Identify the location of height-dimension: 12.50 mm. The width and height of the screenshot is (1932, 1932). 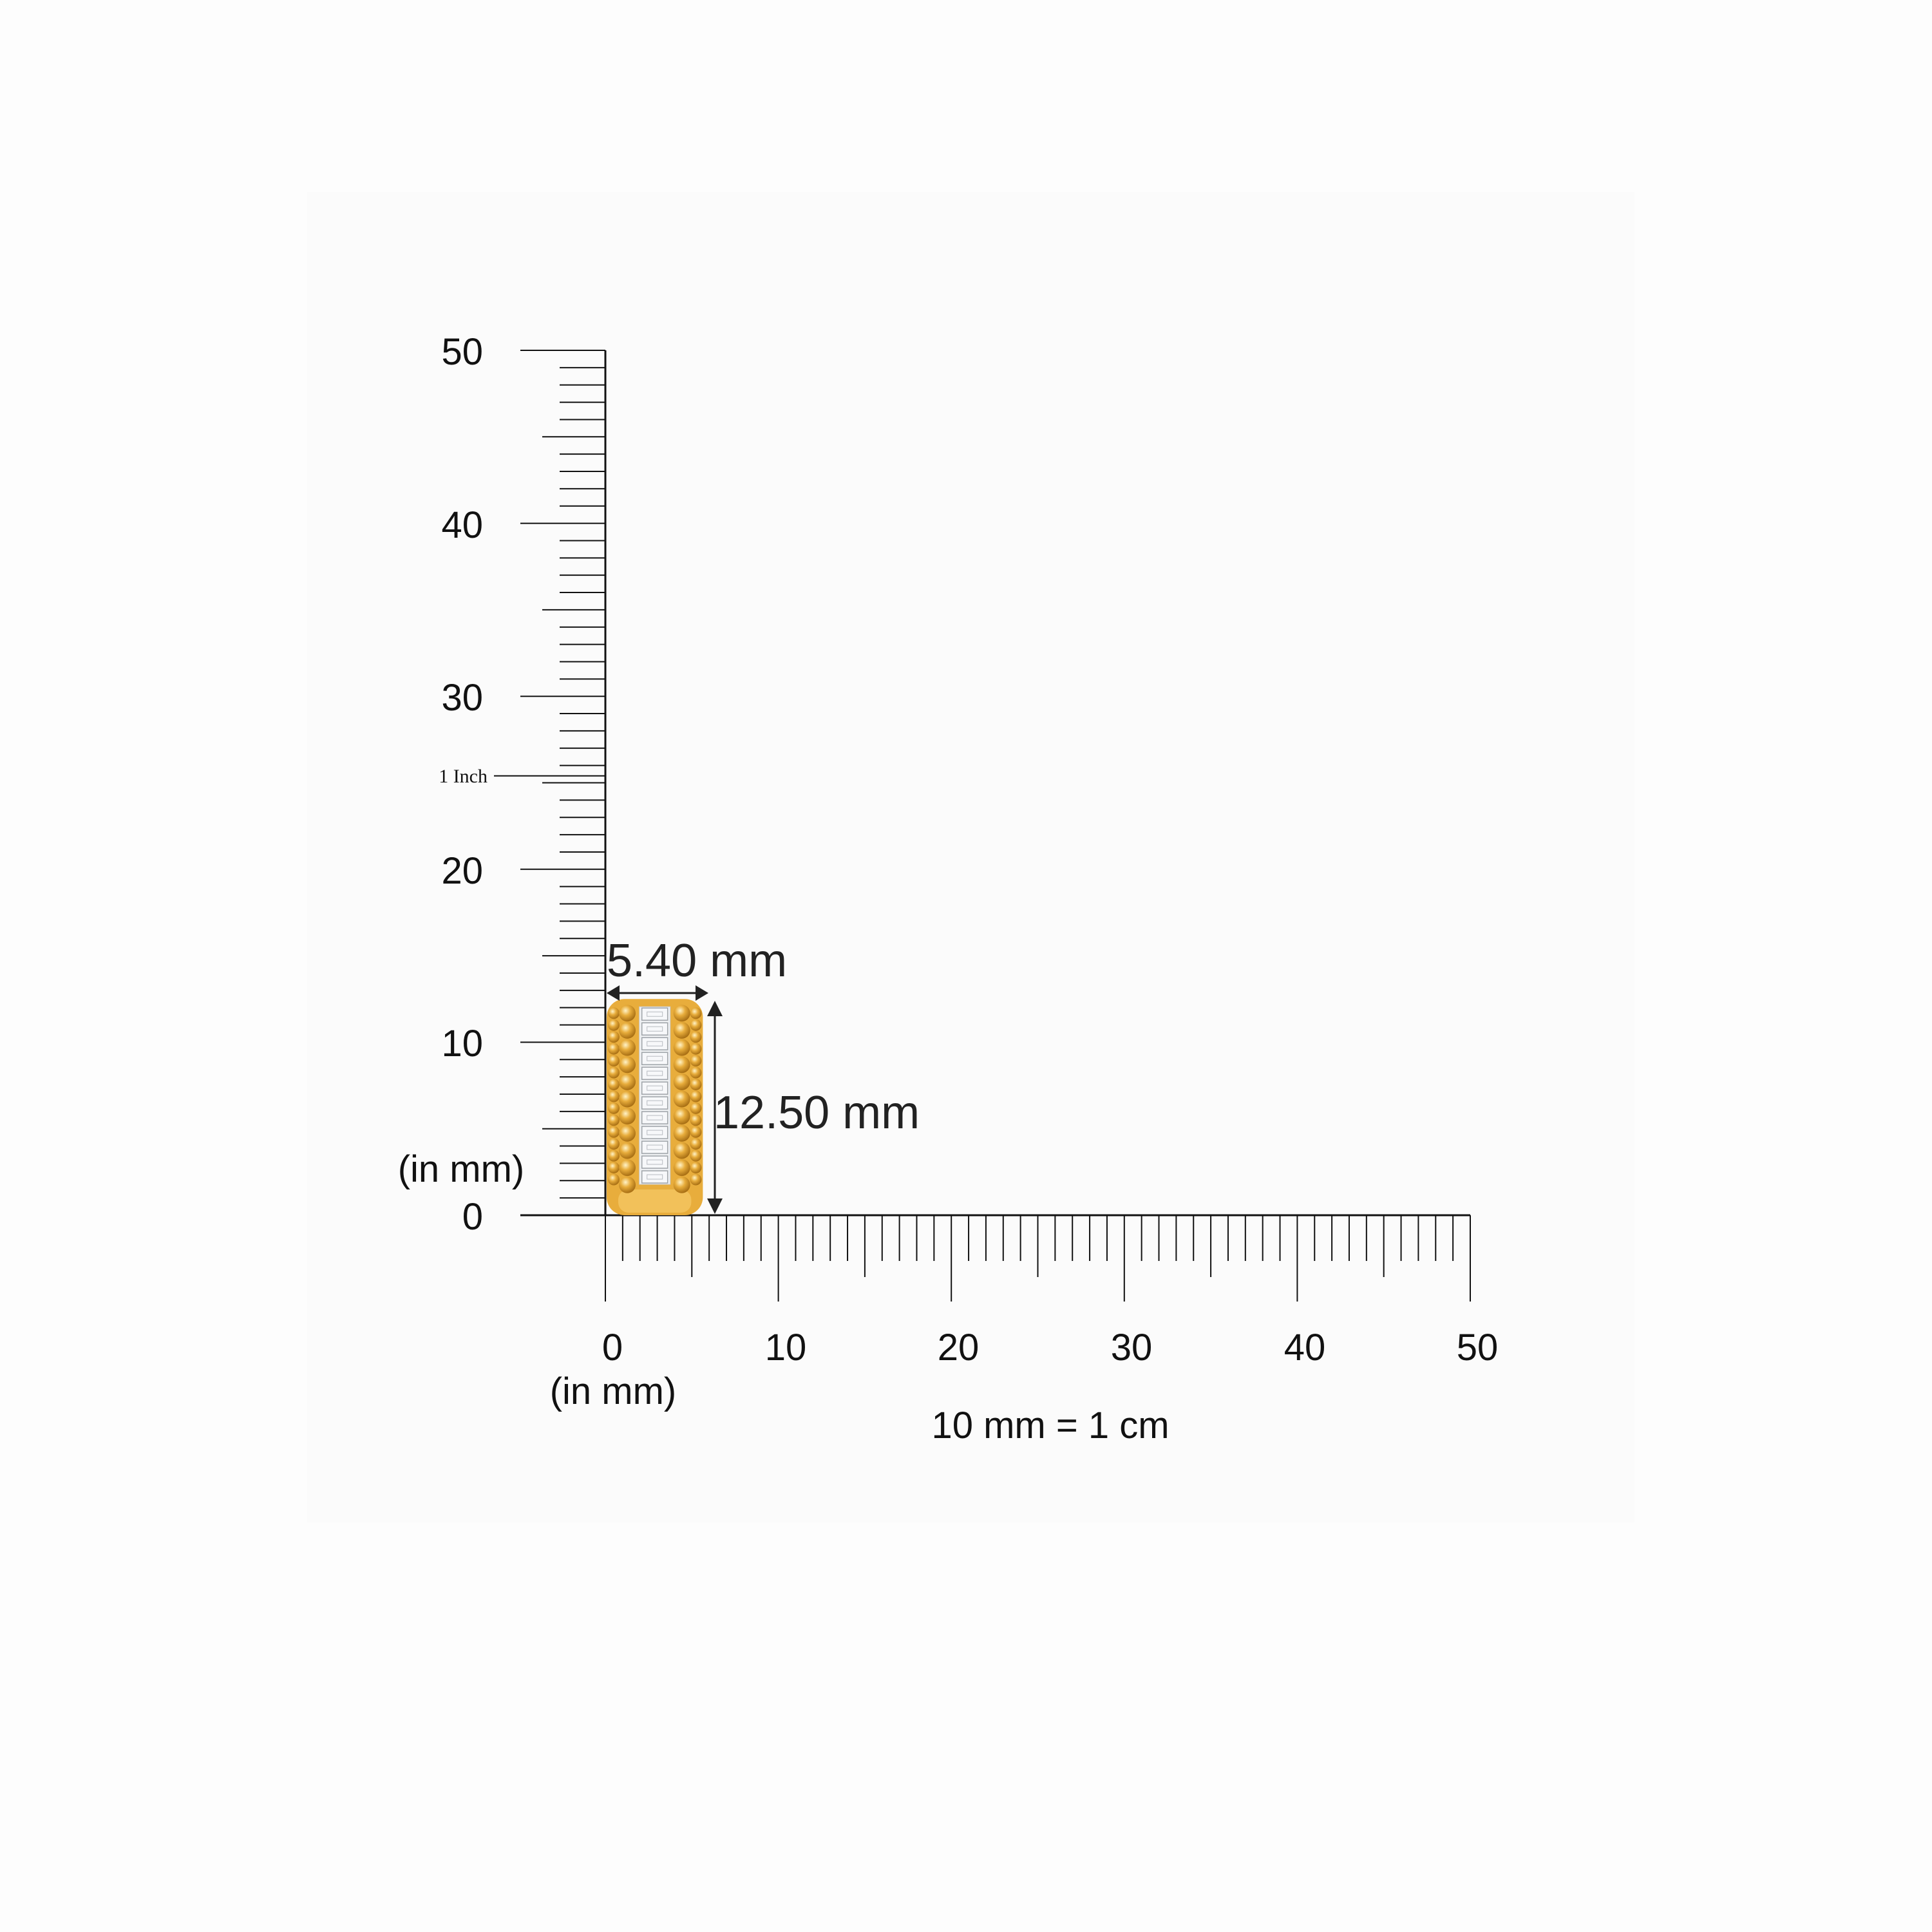
(813, 1107).